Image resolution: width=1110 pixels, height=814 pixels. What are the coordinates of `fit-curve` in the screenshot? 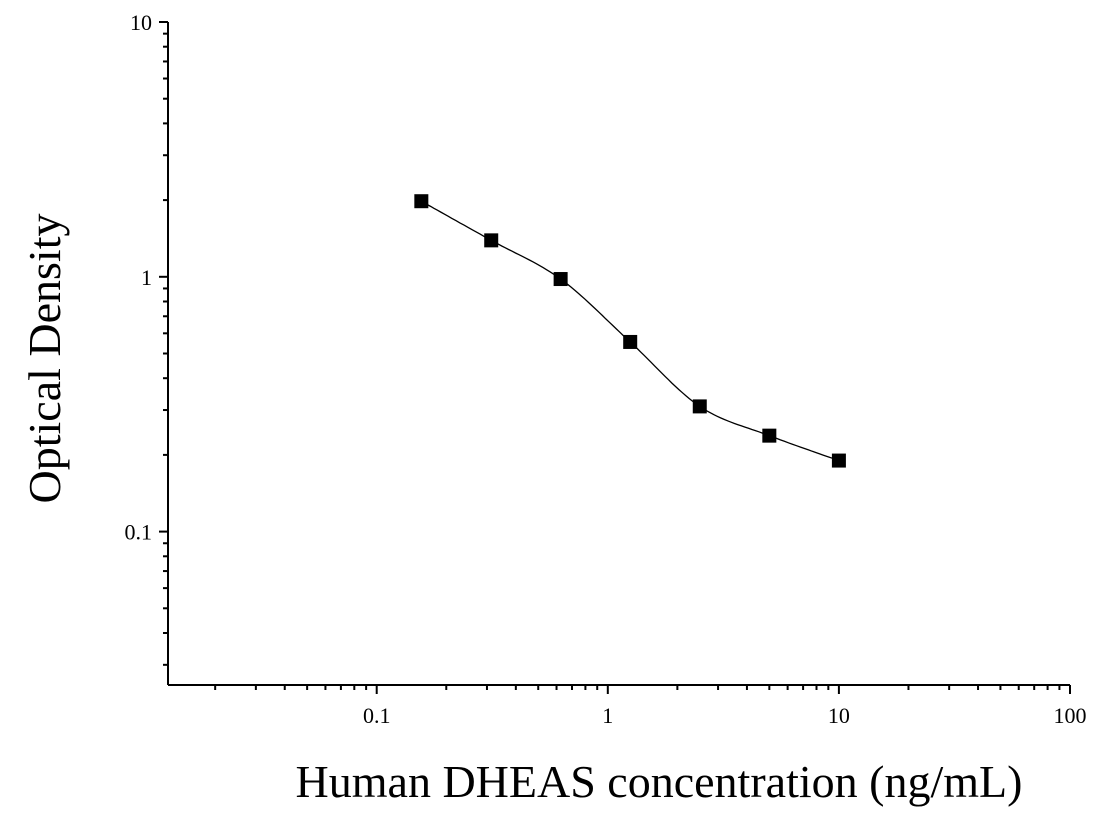 It's located at (630, 331).